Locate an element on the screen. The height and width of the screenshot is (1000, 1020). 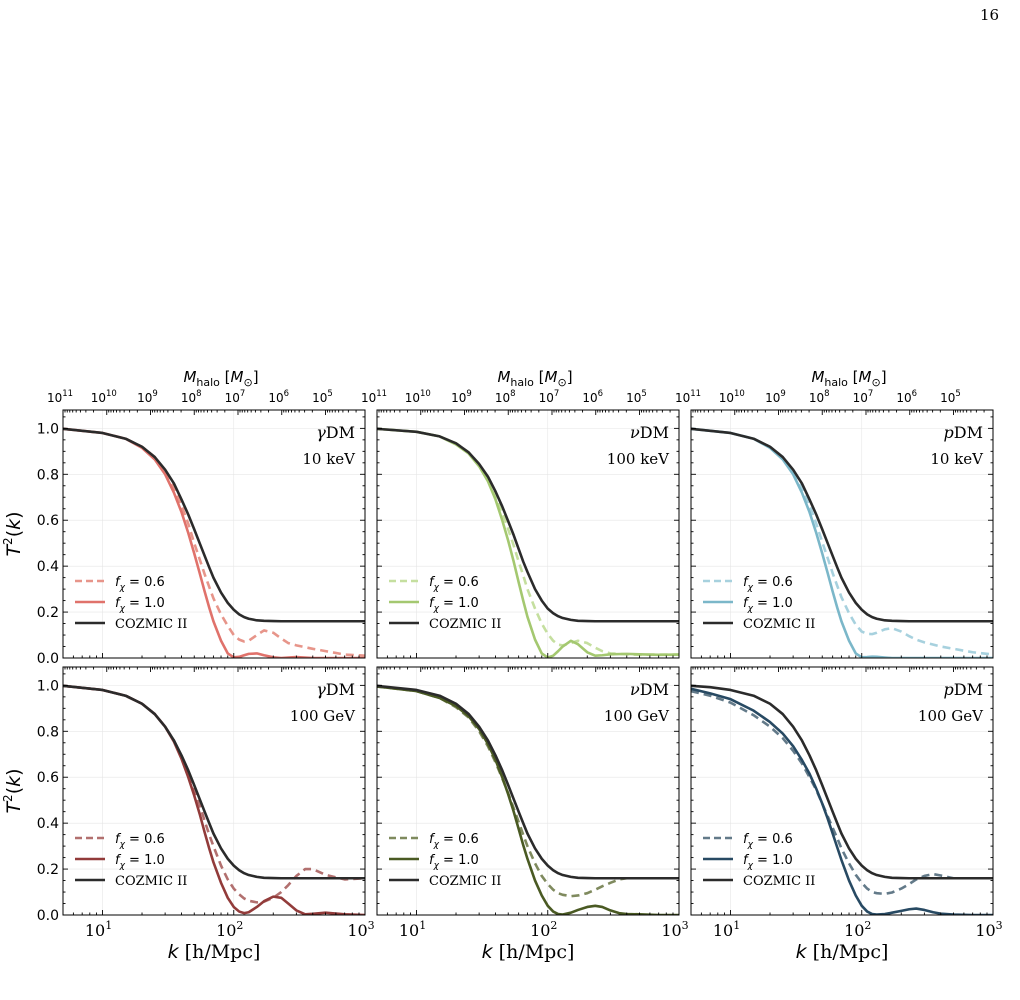
top-tick-label: 10⁸ is located at coordinates (191, 397).